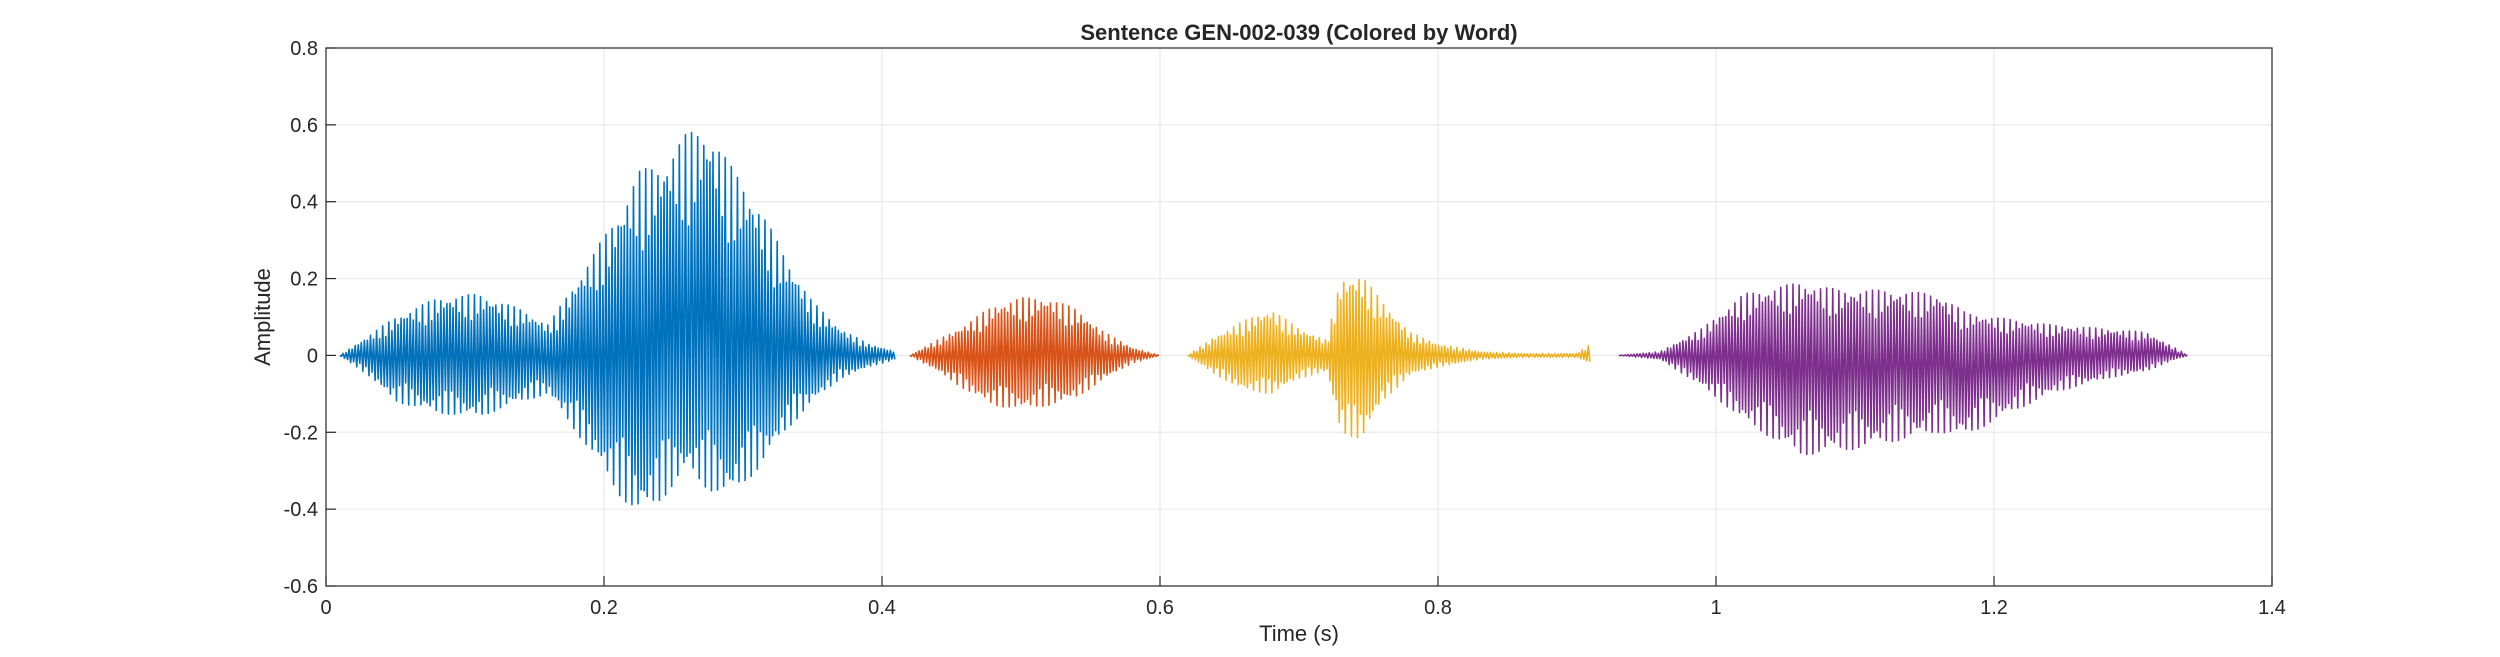 This screenshot has height=657, width=2500. What do you see at coordinates (1298, 32) in the screenshot?
I see `chart-title: Sentence GEN-002-039 (Colored by Word)` at bounding box center [1298, 32].